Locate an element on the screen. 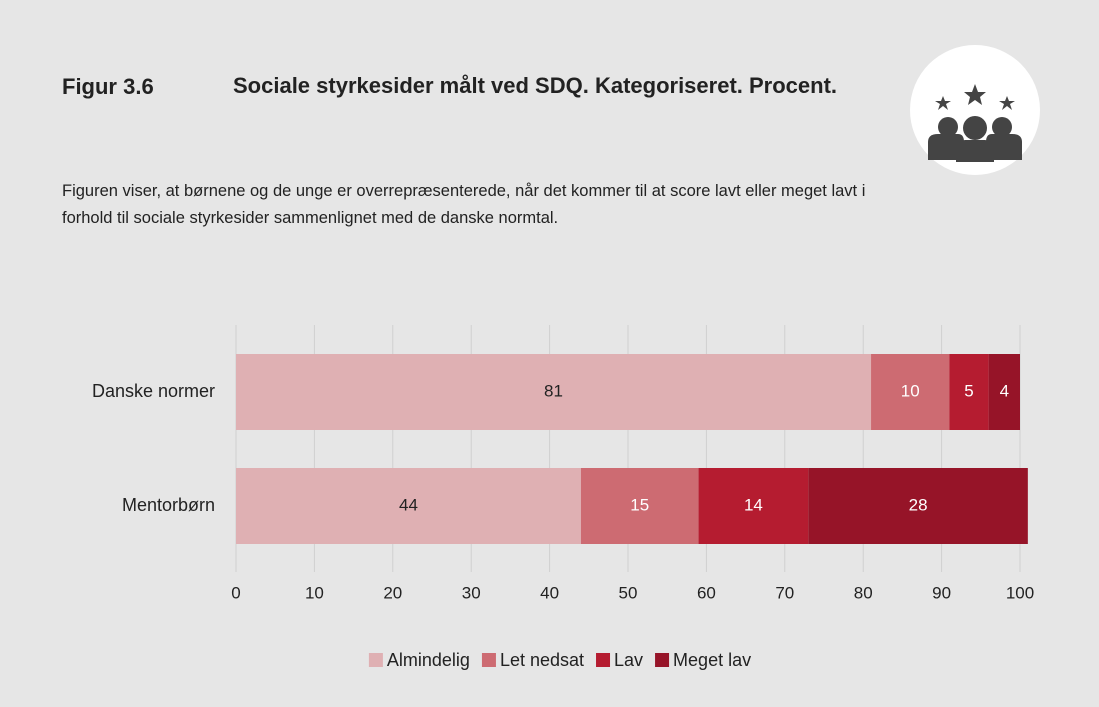  data-label: 14 is located at coordinates (753, 504).